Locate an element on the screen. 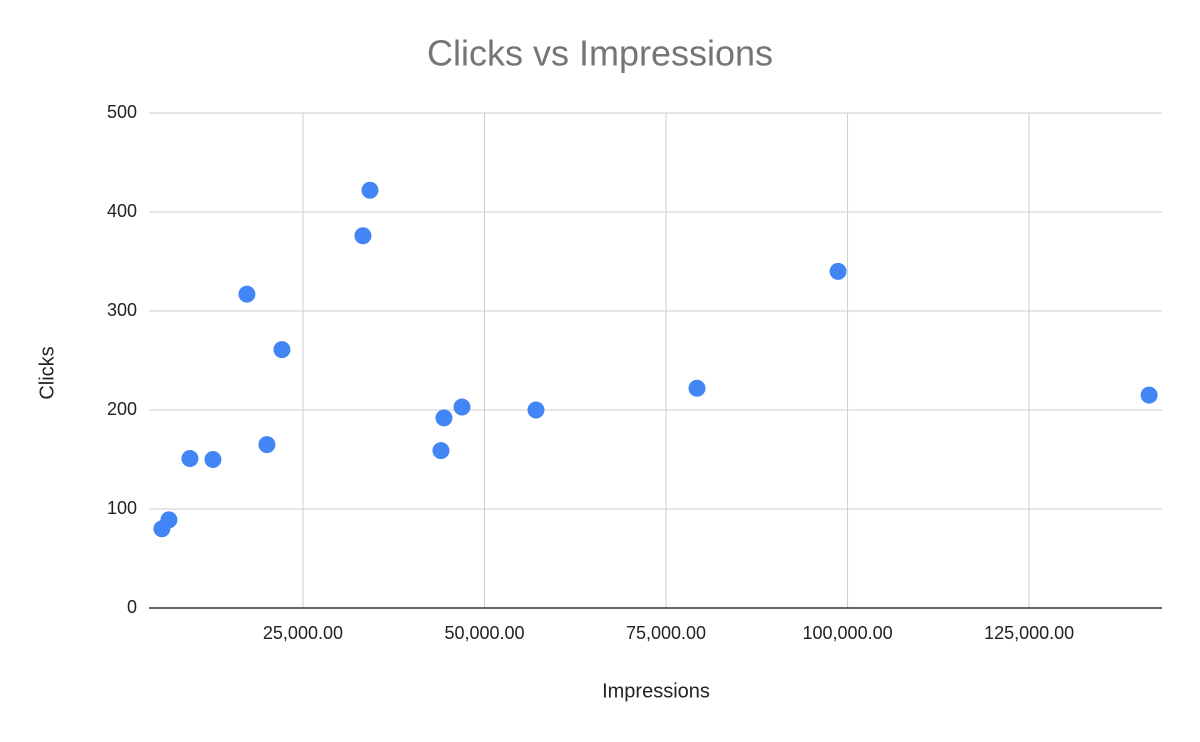 This screenshot has height=742, width=1200. x-tick-label: 75,000.00 is located at coordinates (666, 633).